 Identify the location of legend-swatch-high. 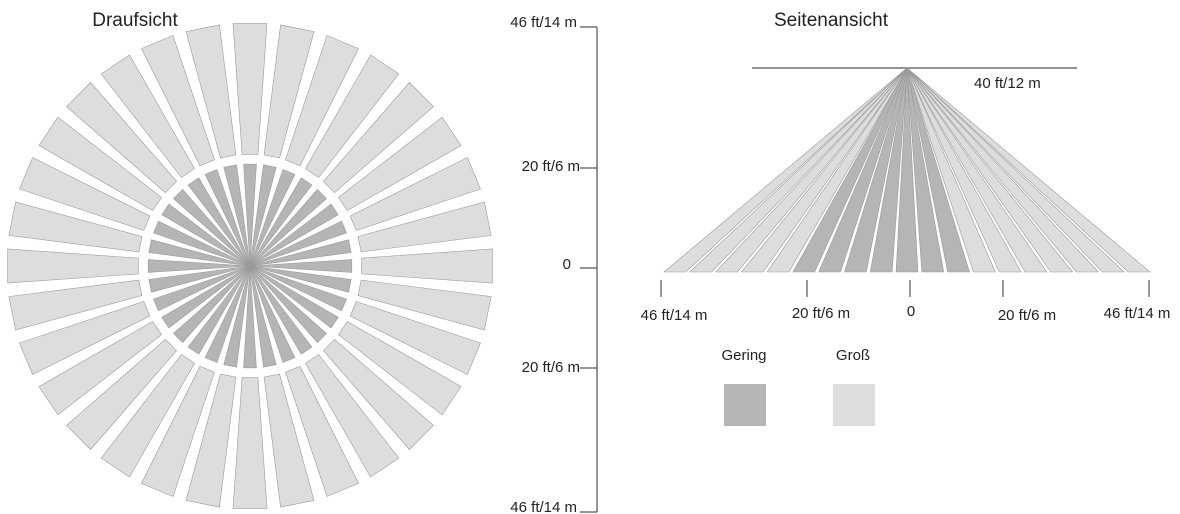
(854, 405).